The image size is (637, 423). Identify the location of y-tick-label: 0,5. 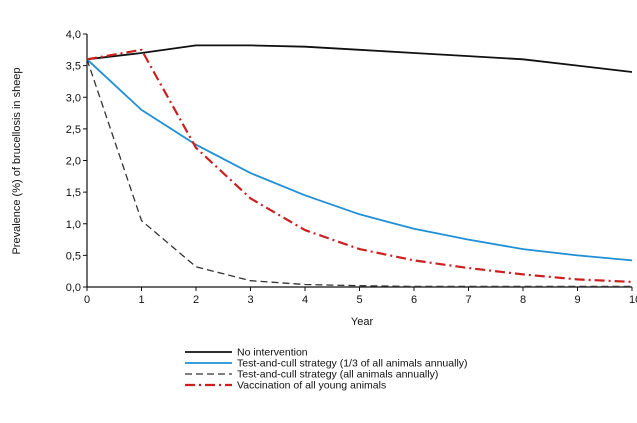
(73, 256).